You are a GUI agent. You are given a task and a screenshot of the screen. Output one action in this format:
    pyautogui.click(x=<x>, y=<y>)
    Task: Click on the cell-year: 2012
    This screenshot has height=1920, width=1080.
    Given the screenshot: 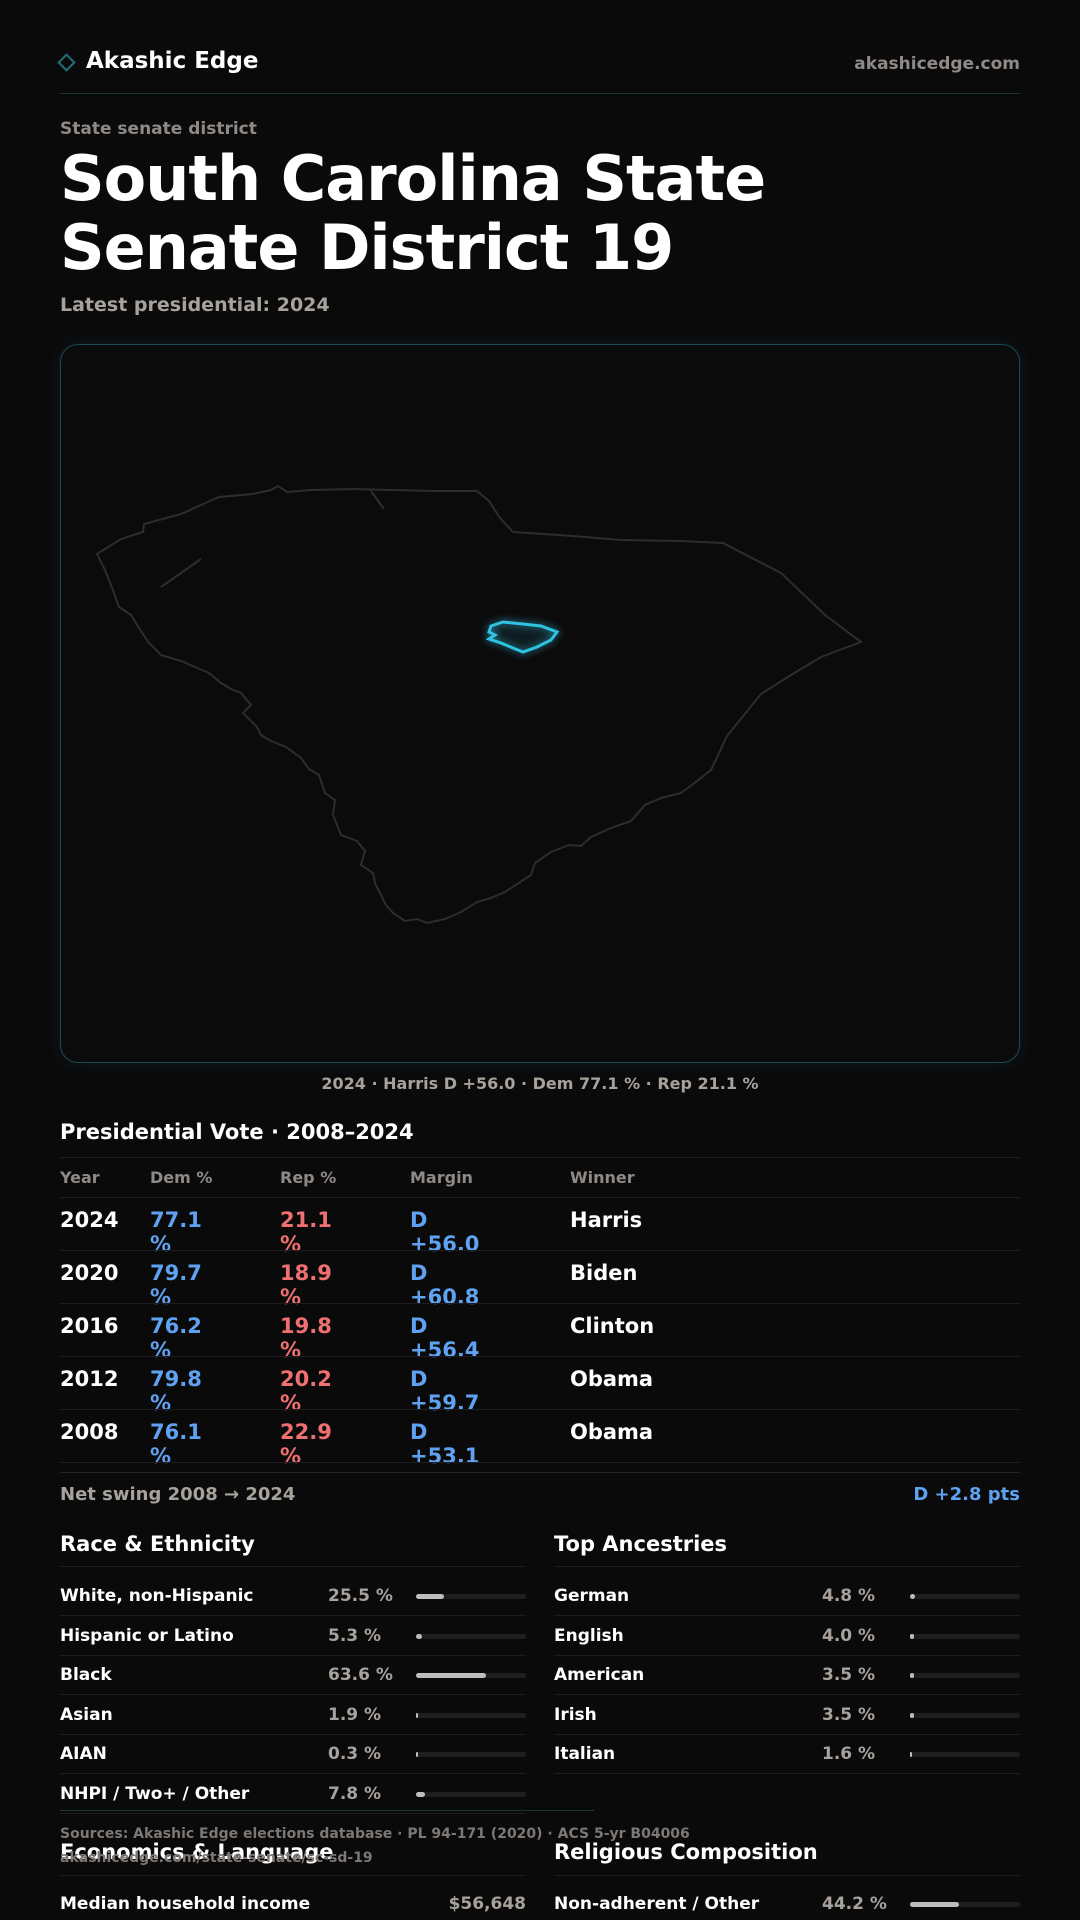 What is the action you would take?
    pyautogui.click(x=89, y=1379)
    